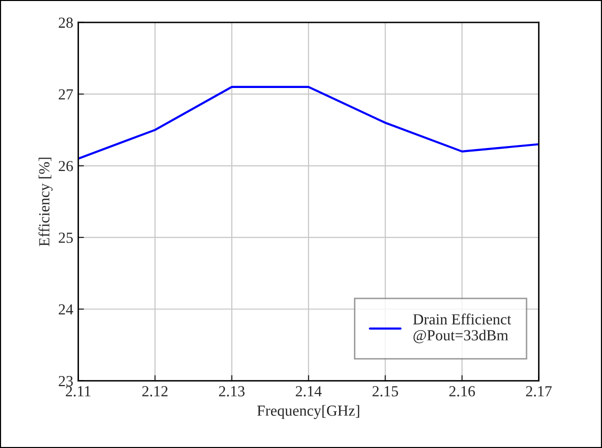 This screenshot has height=448, width=602. Describe the element at coordinates (65, 166) in the screenshot. I see `y-tick-label: 26` at that location.